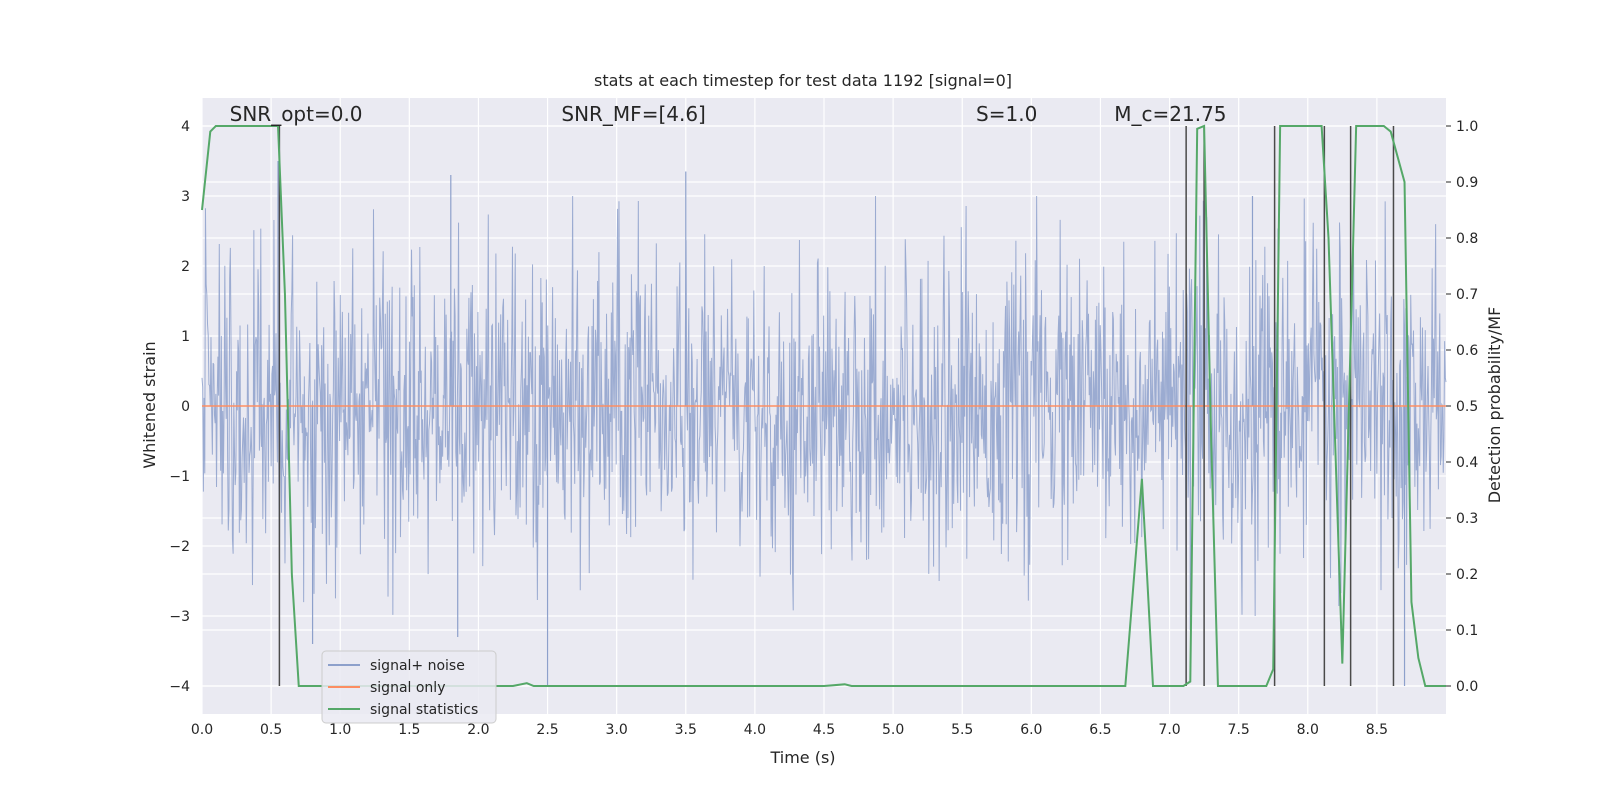 This screenshot has width=1600, height=804. What do you see at coordinates (1467, 575) in the screenshot?
I see `y-tick-label-right: 0.2` at bounding box center [1467, 575].